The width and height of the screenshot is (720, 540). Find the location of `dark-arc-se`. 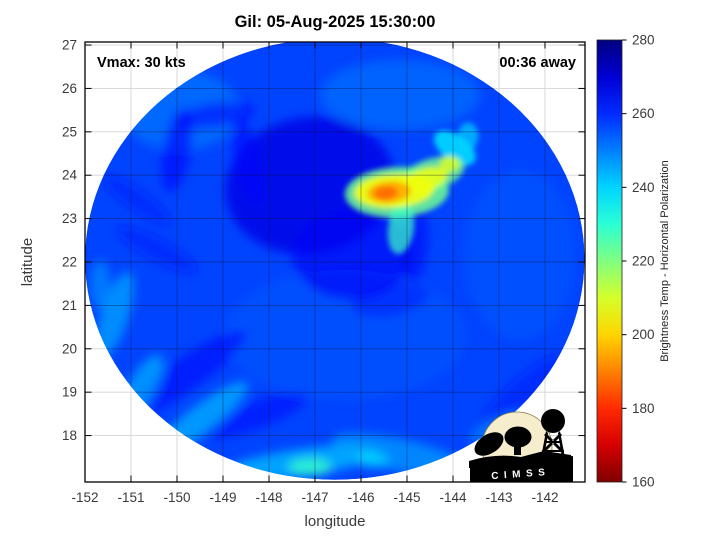

dark-arc-se is located at coordinates (525, 390).